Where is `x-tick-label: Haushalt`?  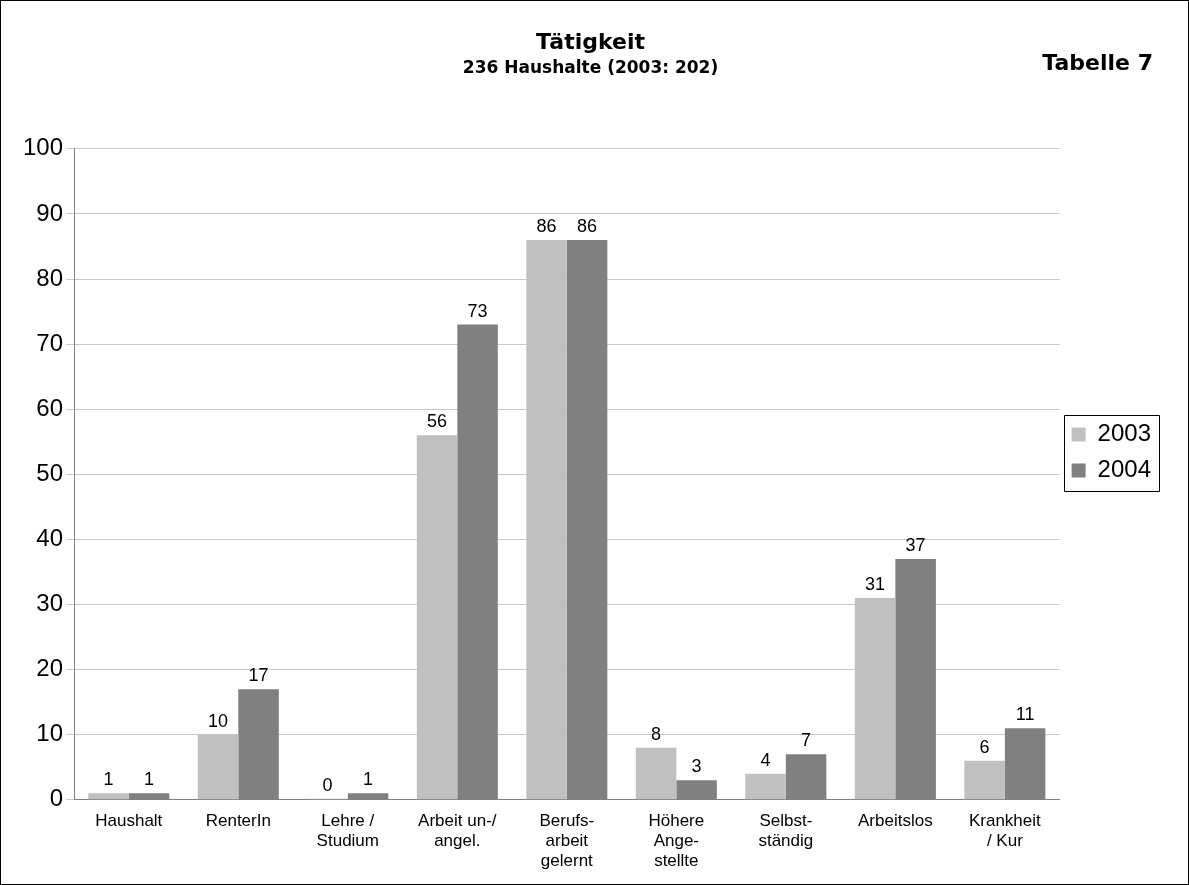
x-tick-label: Haushalt is located at coordinates (129, 820).